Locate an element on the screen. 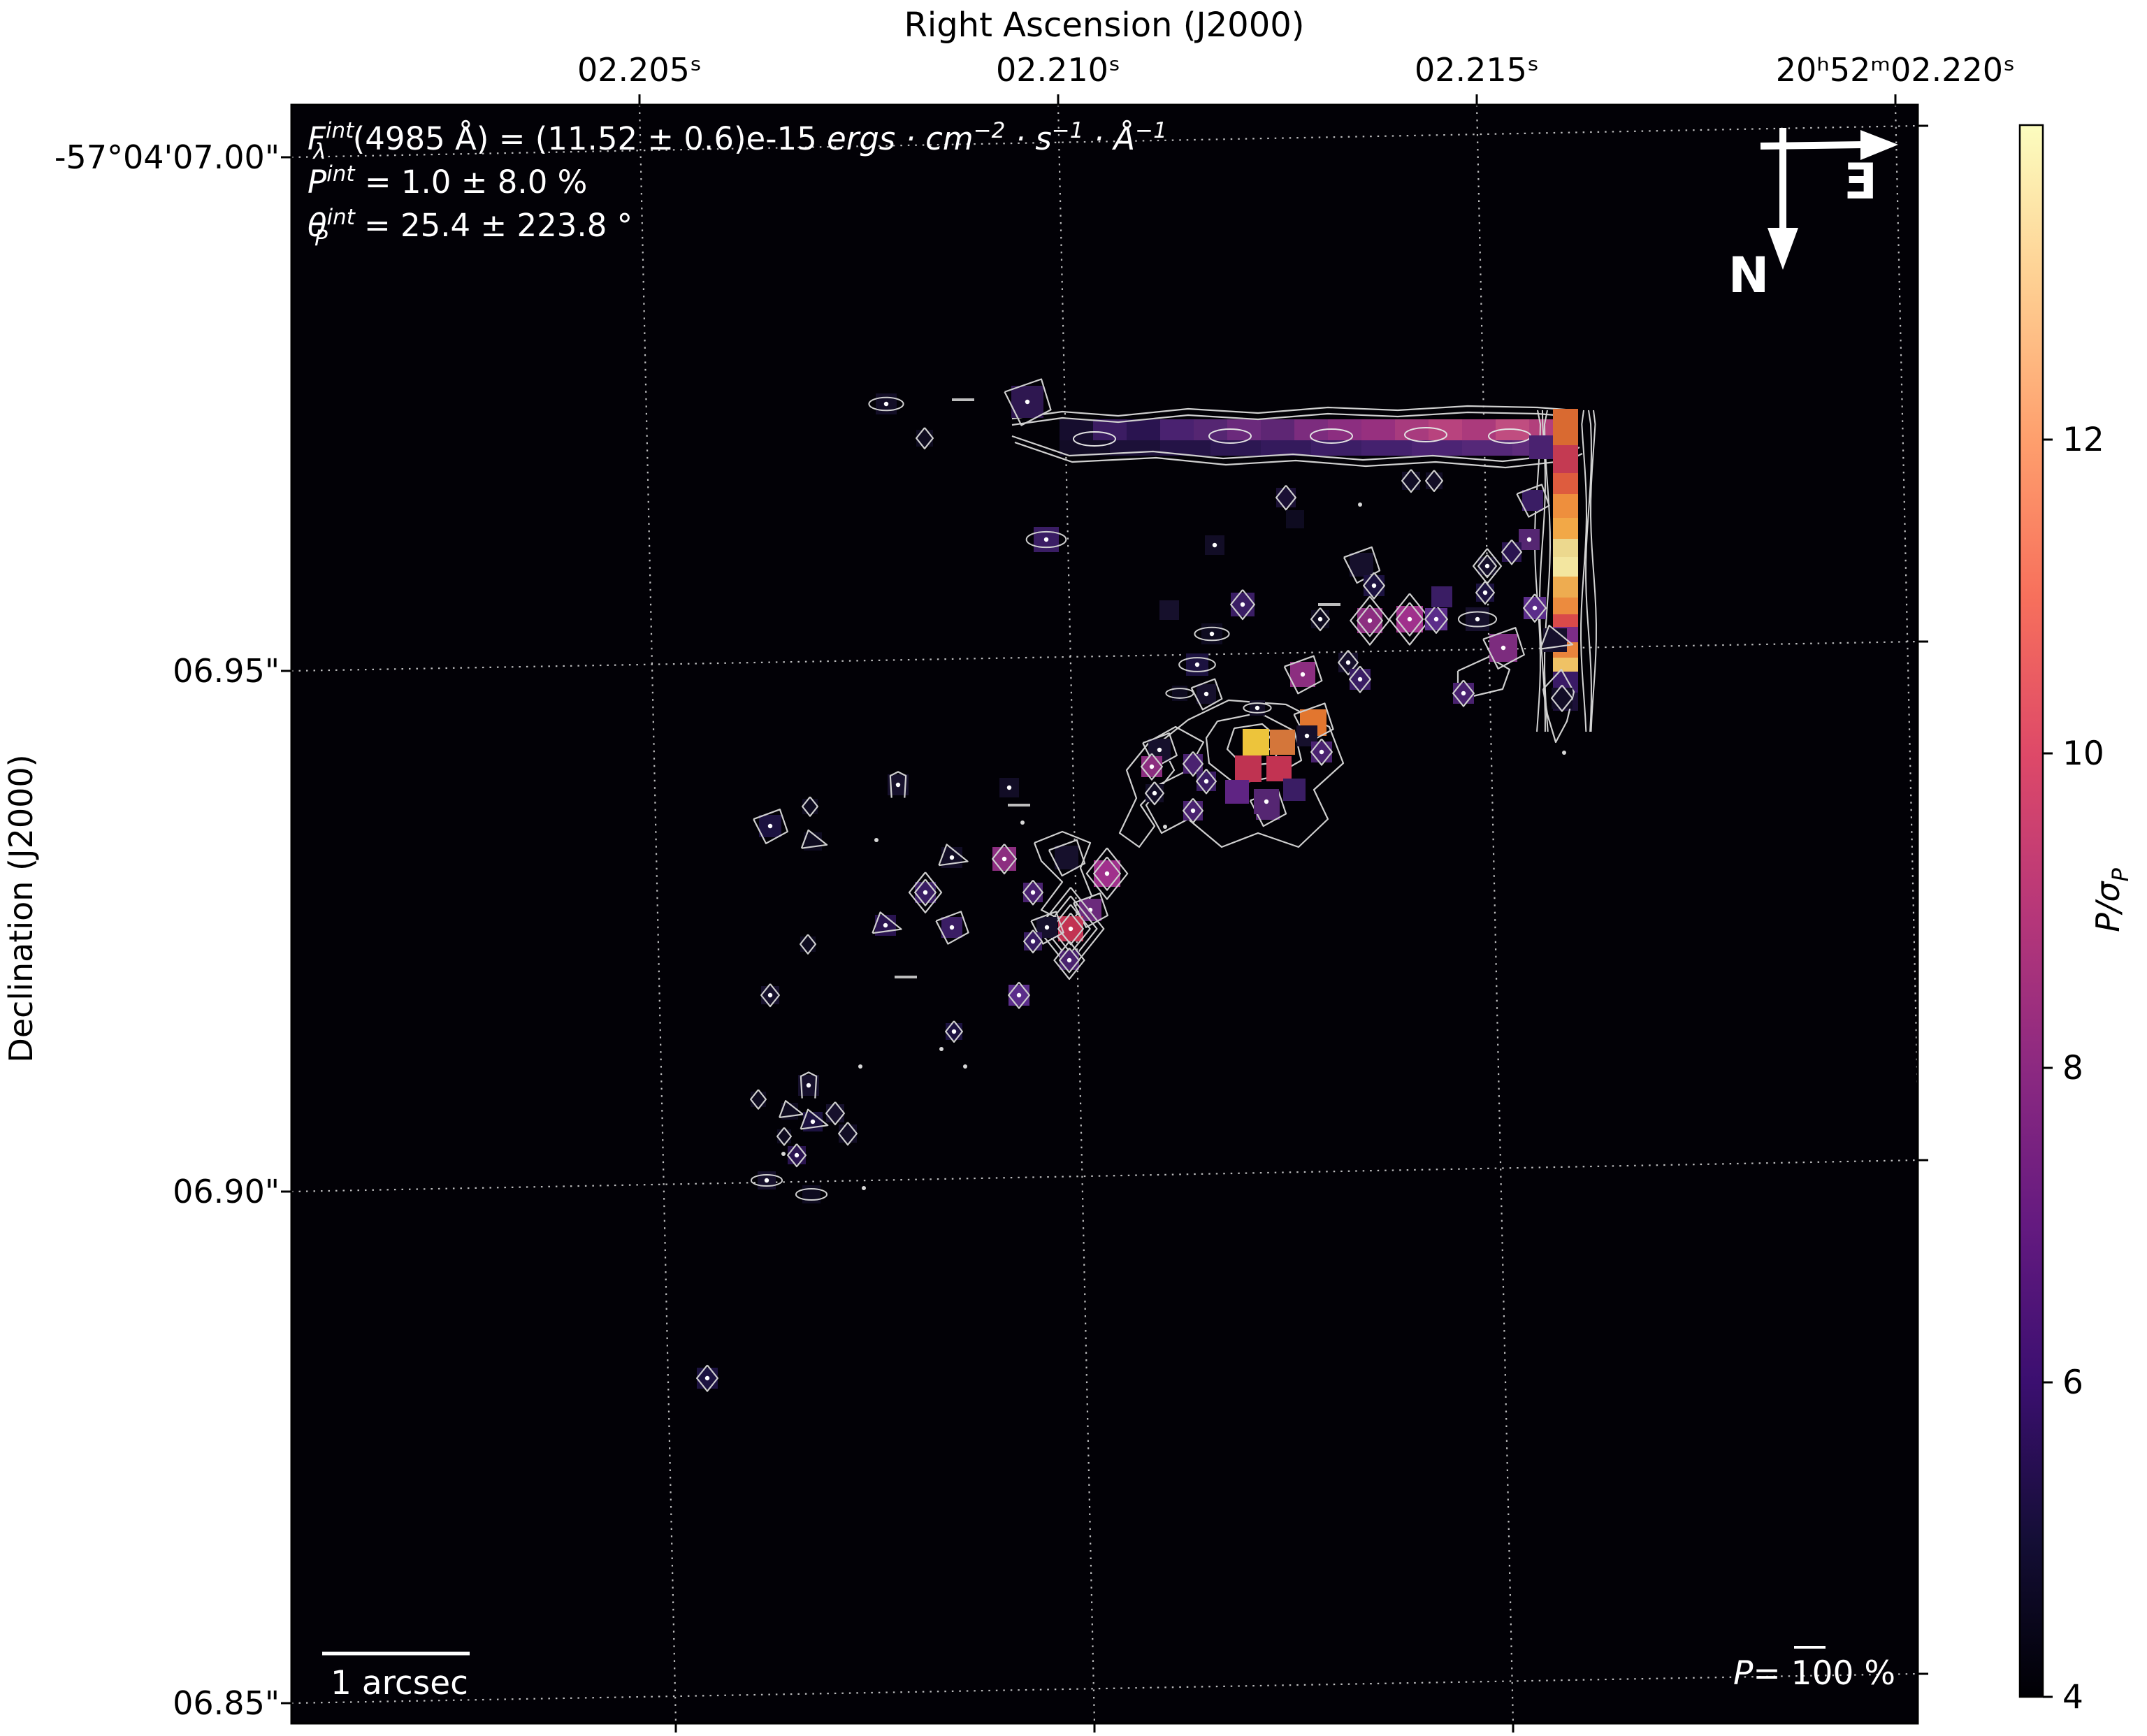 Image resolution: width=2147 pixels, height=1736 pixels. x-tick-label: 02.215ˢ is located at coordinates (1477, 70).